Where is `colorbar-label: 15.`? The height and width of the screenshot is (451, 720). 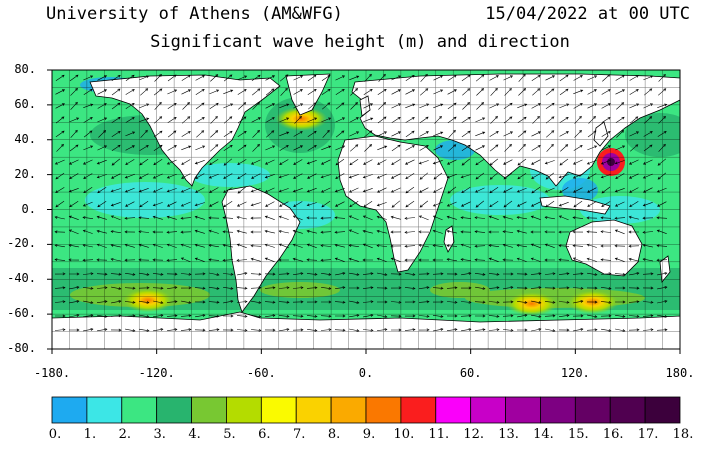 colorbar-label: 15. is located at coordinates (578, 434).